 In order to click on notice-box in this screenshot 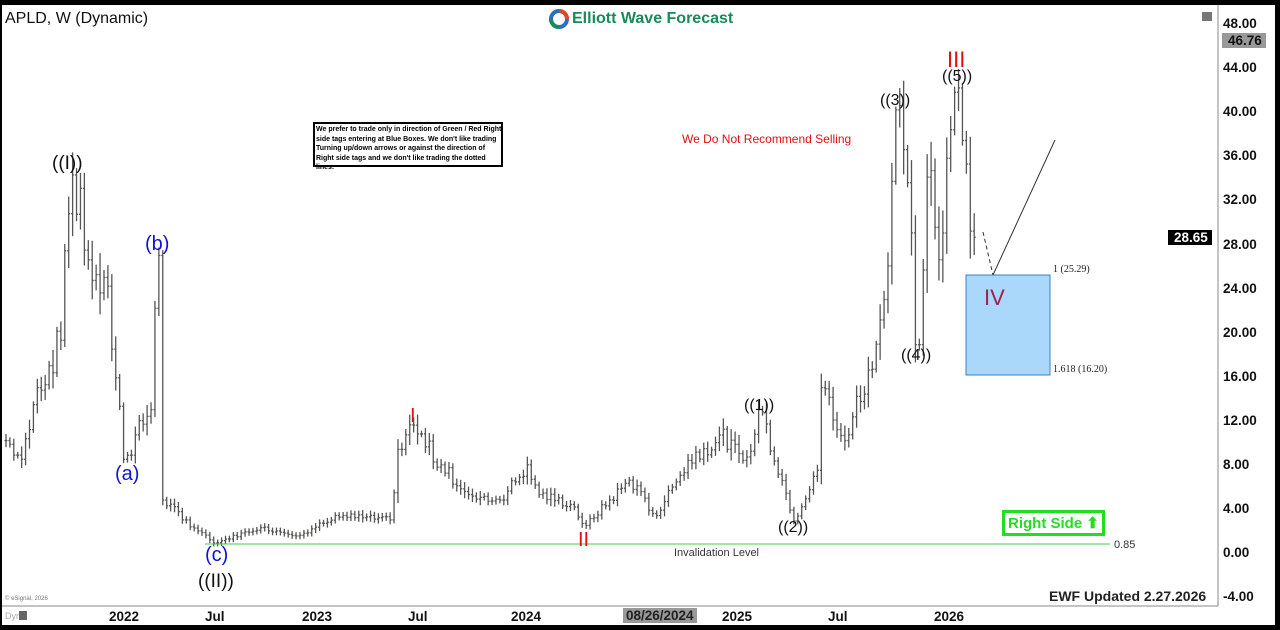, I will do `click(408, 144)`.